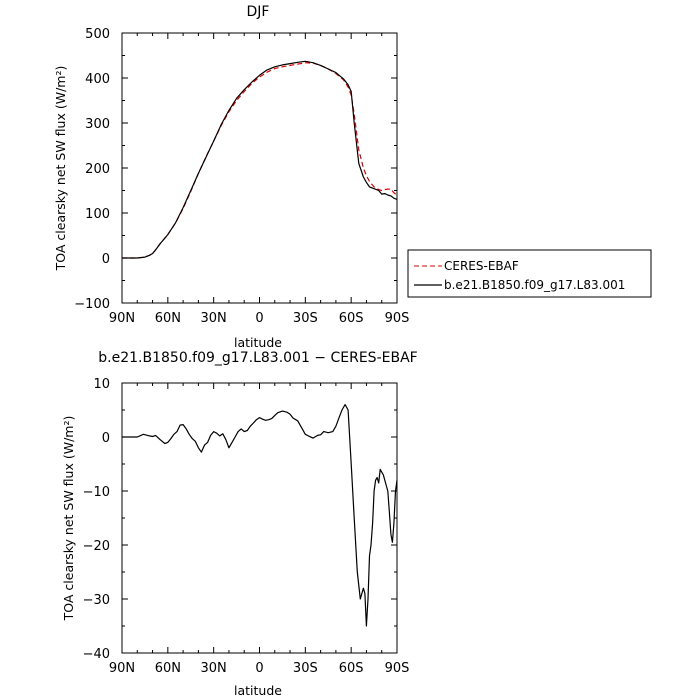 The height and width of the screenshot is (700, 700). Describe the element at coordinates (97, 214) in the screenshot. I see `y-tick-label: 100` at that location.